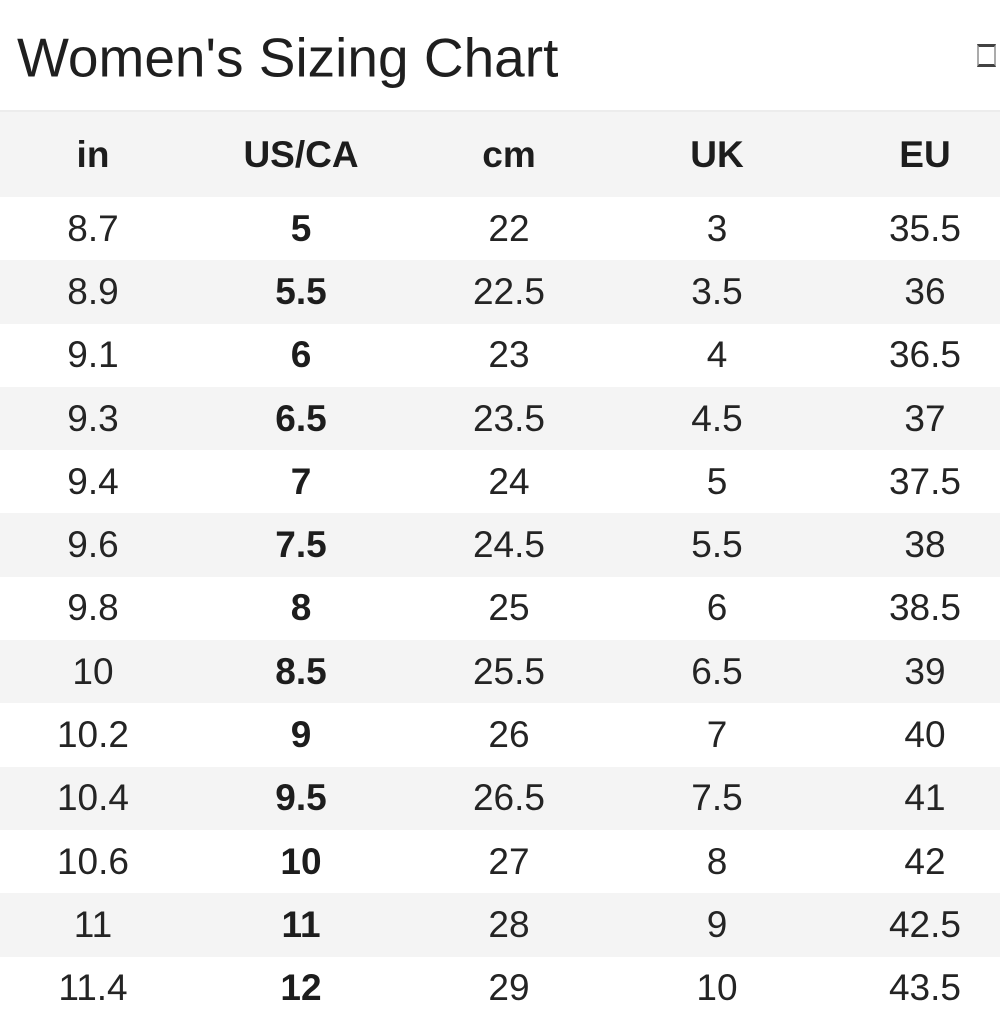 The width and height of the screenshot is (1000, 1020). I want to click on table-row: 9.3 6.5 23.5 4.5 37, so click(500, 418).